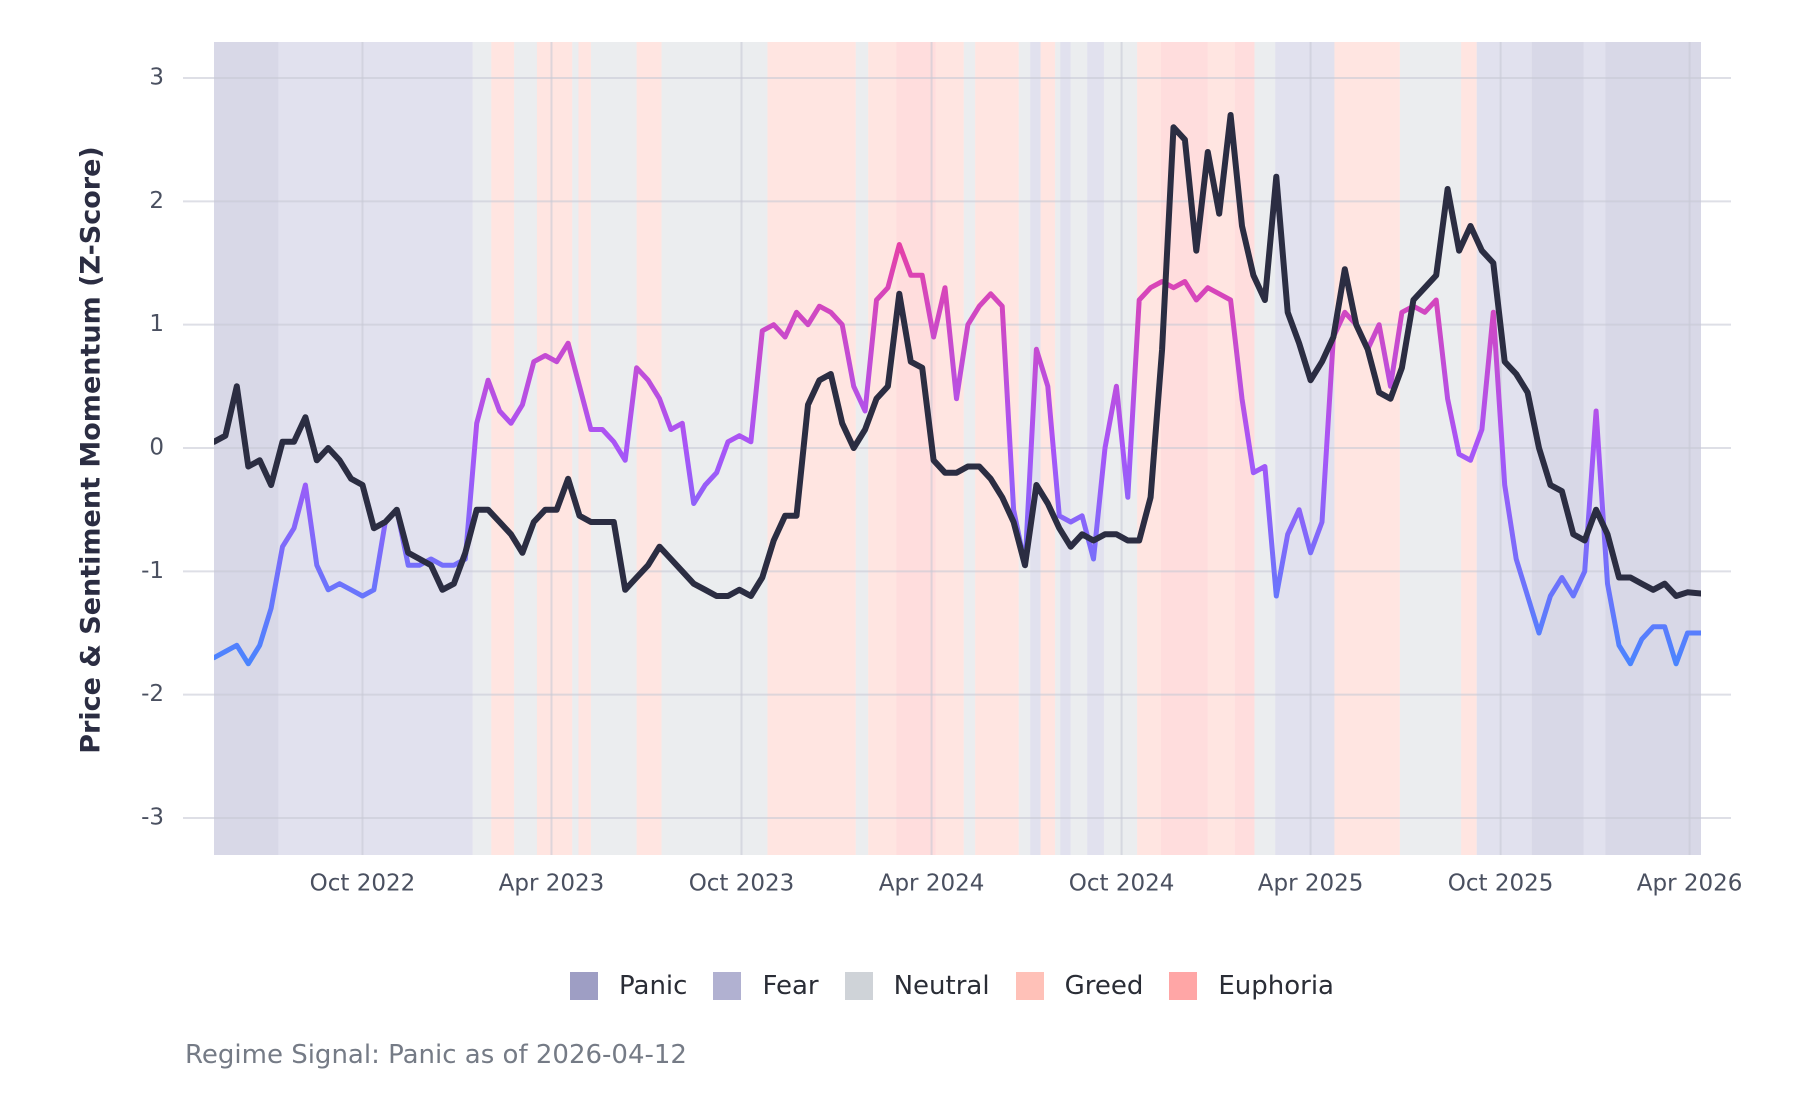 The width and height of the screenshot is (1800, 1100). What do you see at coordinates (152, 818) in the screenshot?
I see `y-tick-label: -3` at bounding box center [152, 818].